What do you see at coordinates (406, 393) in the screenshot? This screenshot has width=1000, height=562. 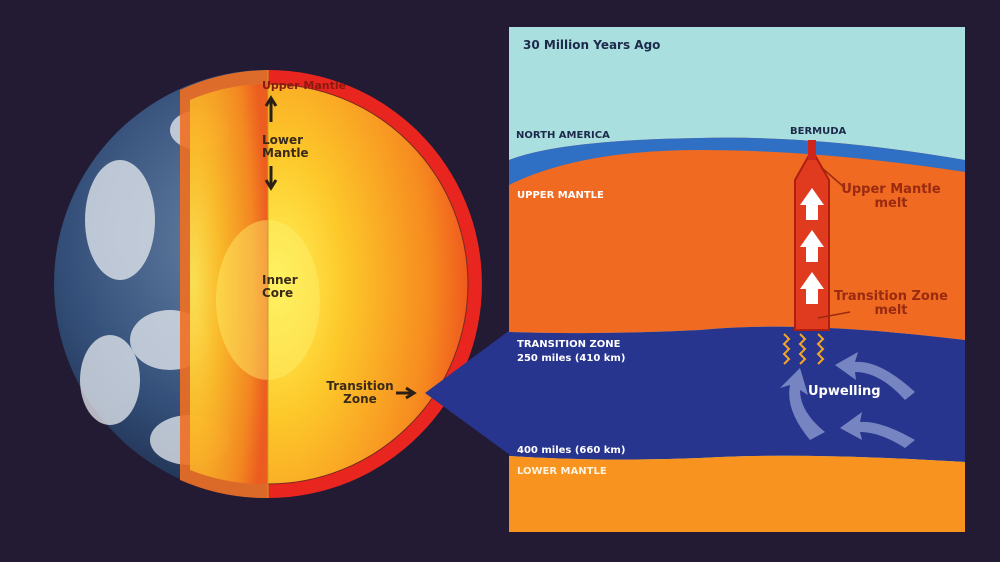 I see `arrow-right` at bounding box center [406, 393].